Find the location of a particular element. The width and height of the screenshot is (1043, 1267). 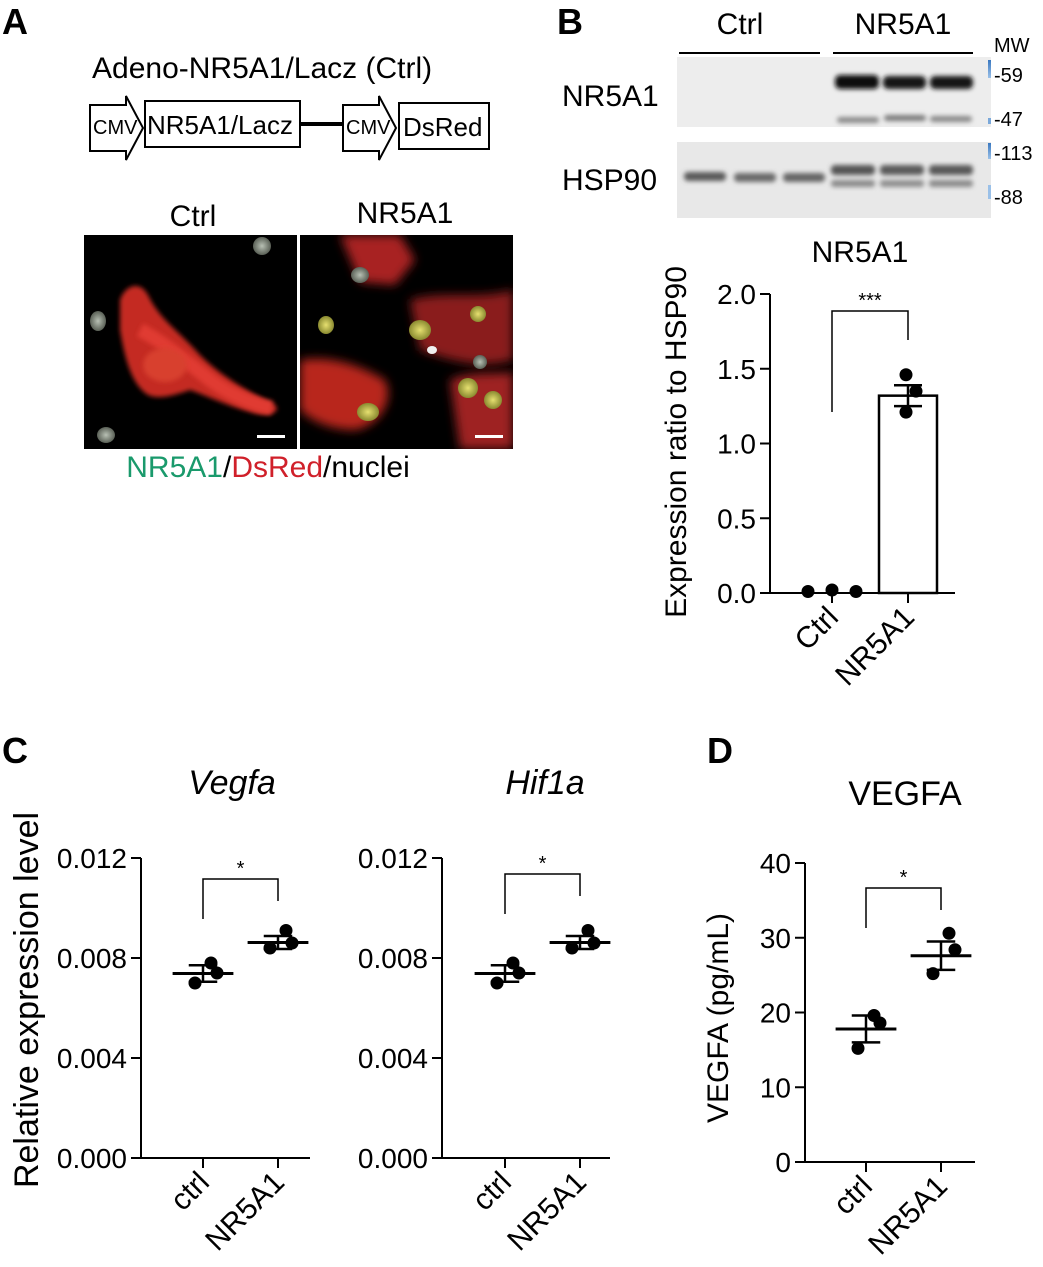

mw-title: MW is located at coordinates (1012, 46).